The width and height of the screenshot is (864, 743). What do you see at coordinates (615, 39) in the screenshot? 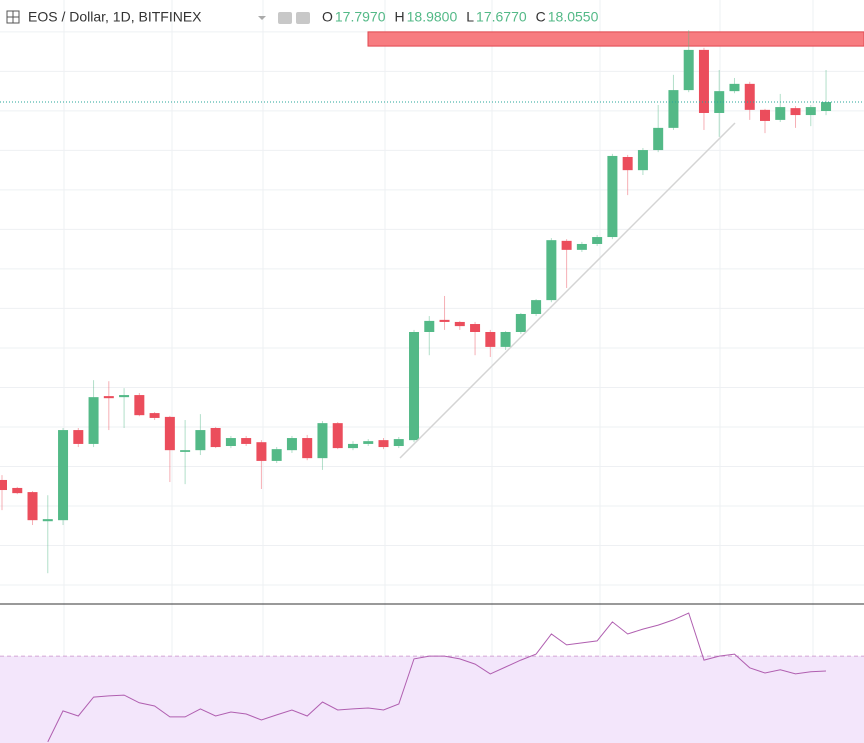
I see `resistance-zone` at bounding box center [615, 39].